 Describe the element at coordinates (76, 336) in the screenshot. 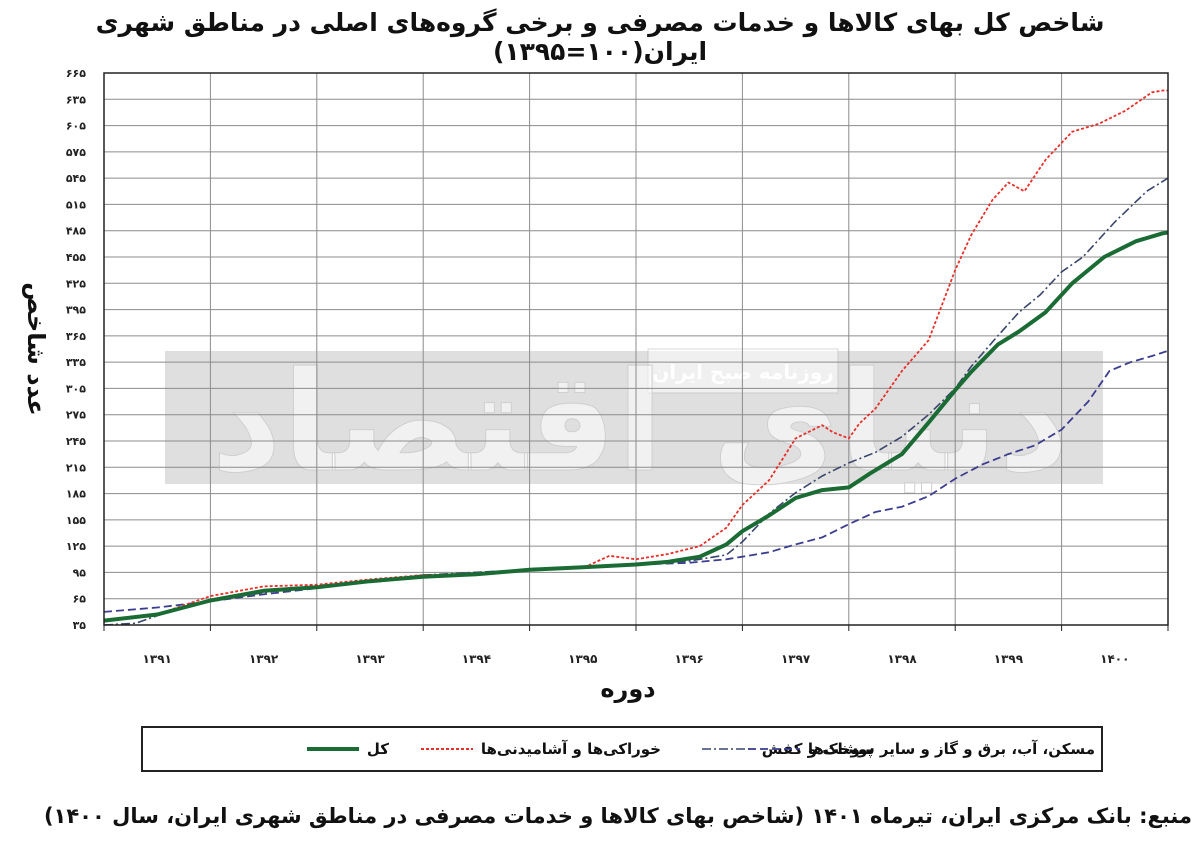

I see `y-tick-label: ۳۶۵` at that location.